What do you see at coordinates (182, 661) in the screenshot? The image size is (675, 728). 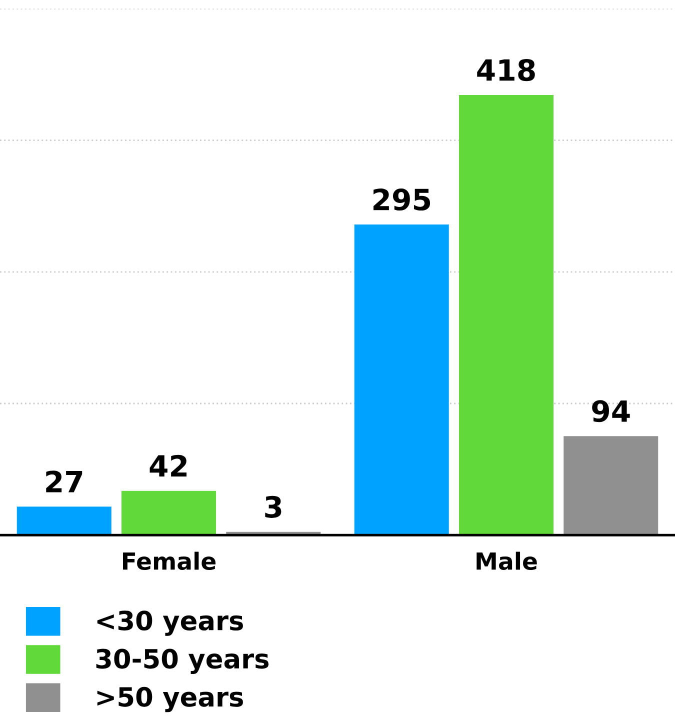 I see `legend-label: 30-50 years` at bounding box center [182, 661].